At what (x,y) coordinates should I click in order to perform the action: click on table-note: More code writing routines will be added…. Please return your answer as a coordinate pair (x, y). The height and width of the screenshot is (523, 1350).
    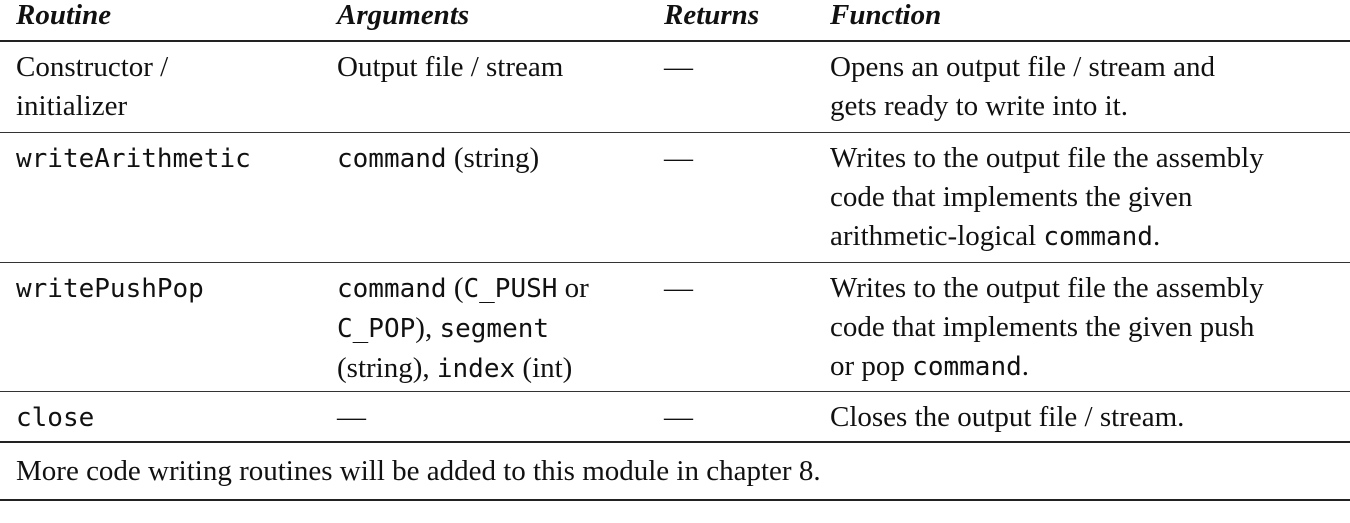
    Looking at the image, I should click on (418, 471).